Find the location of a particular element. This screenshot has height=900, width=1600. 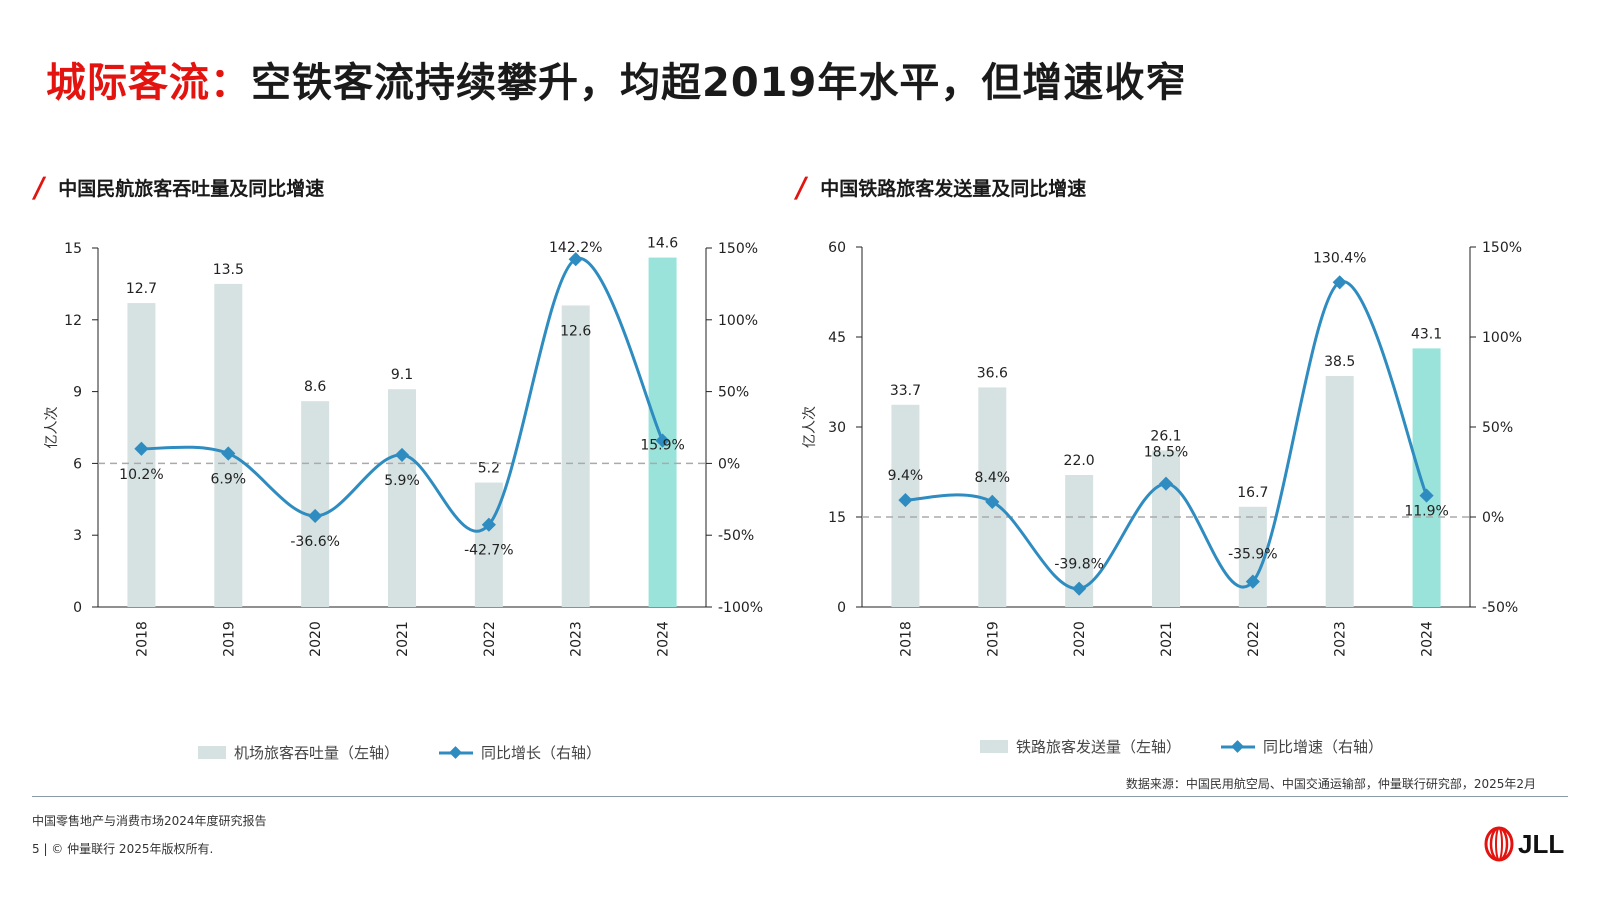

growth-value-label: -39.8% is located at coordinates (1079, 565).